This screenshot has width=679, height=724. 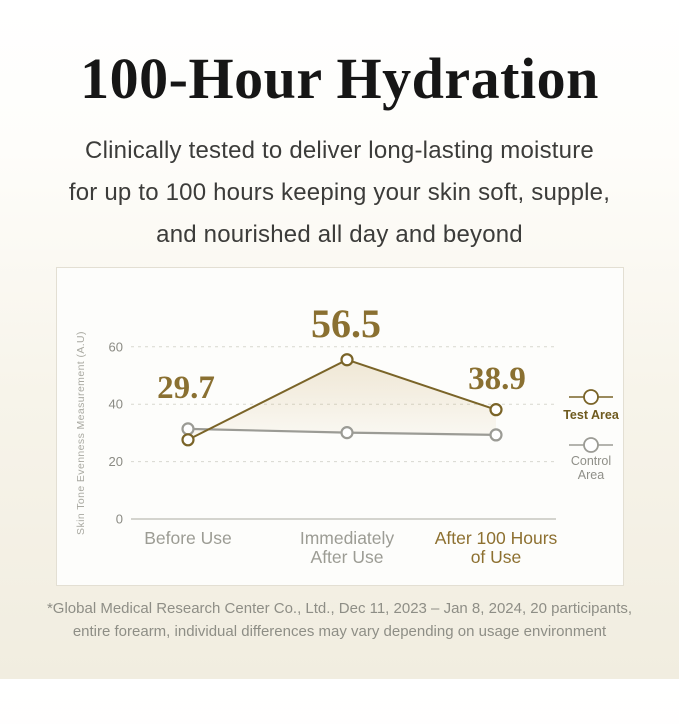 I want to click on category-label-highlight: After 100 Hours, so click(x=495, y=538).